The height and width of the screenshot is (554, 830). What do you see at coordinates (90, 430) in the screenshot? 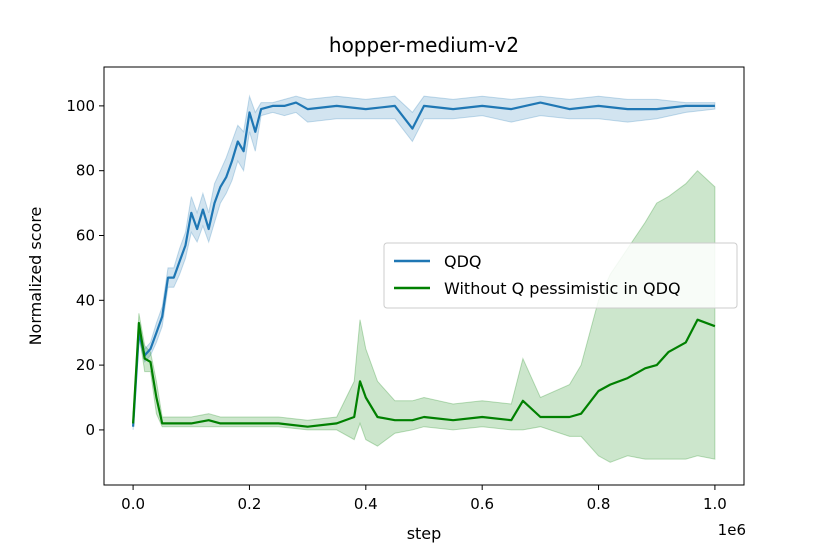
I see `y-tick-label: 0` at bounding box center [90, 430].